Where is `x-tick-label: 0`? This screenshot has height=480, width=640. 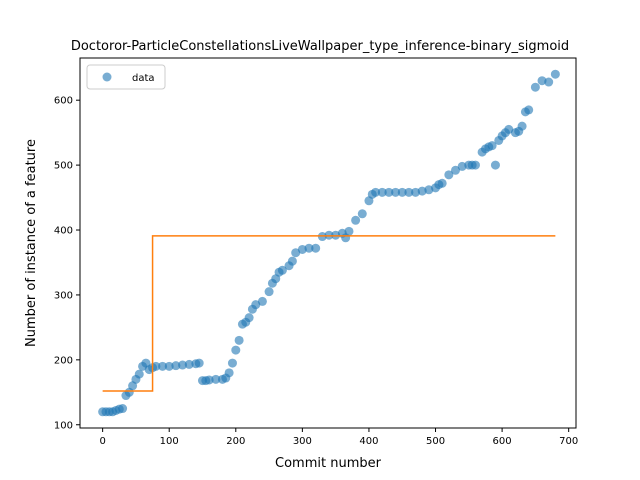
x-tick-label: 0 is located at coordinates (102, 441).